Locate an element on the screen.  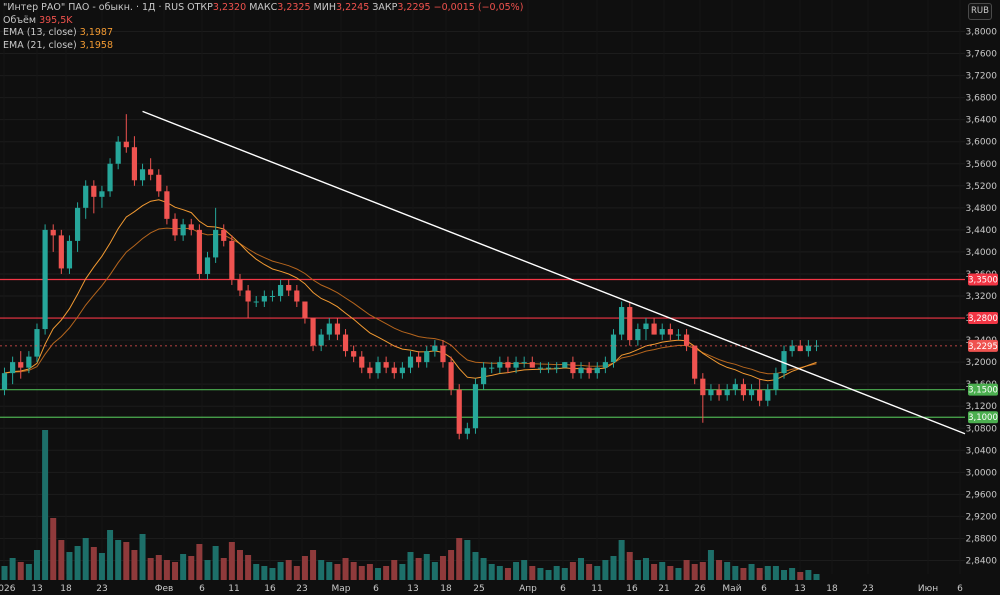
time-tick-label: 21 is located at coordinates (663, 589).